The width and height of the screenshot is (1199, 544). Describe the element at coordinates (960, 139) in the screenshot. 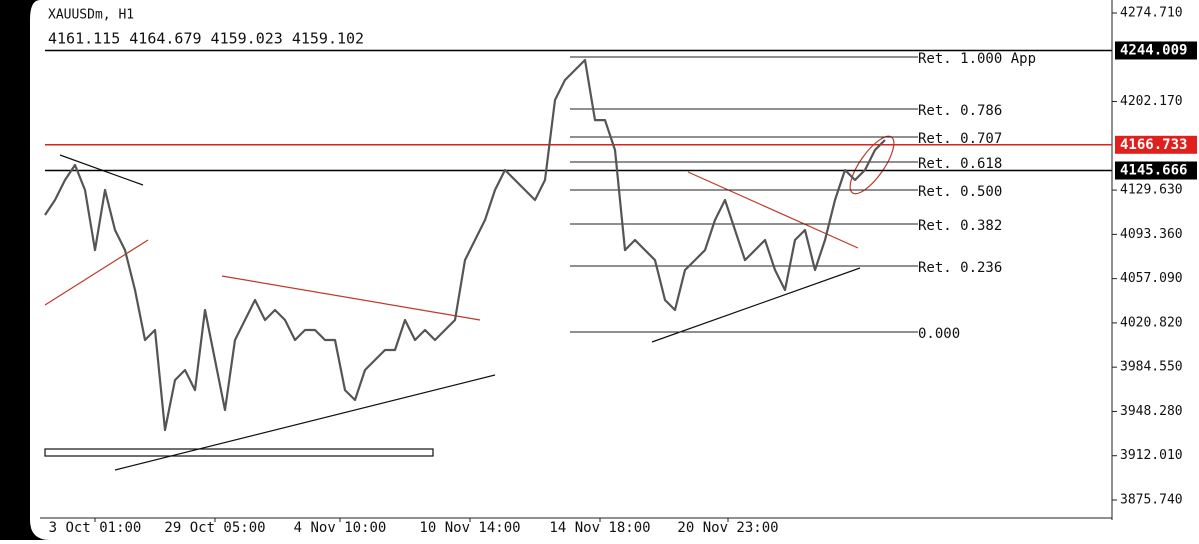

I see `fib-label: Ret. 0.707` at that location.